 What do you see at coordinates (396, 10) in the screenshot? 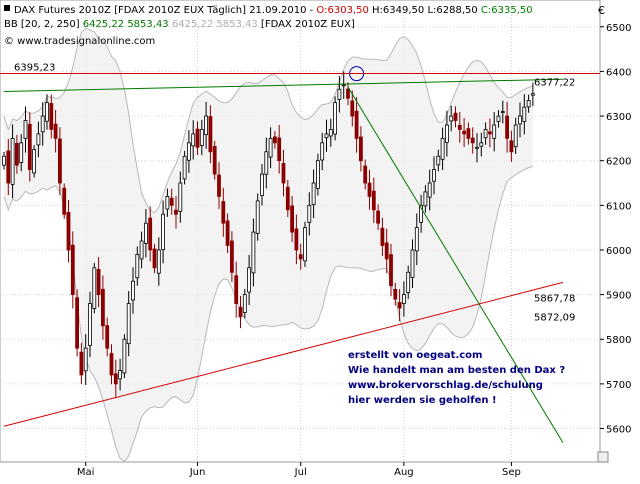
I see `header-high: H:6349,50` at bounding box center [396, 10].